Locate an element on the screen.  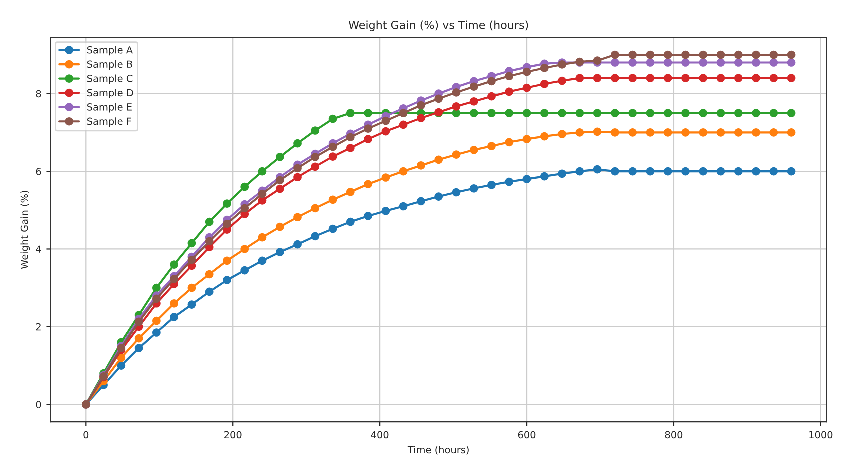
y-tick-label: 8 is located at coordinates (39, 94).